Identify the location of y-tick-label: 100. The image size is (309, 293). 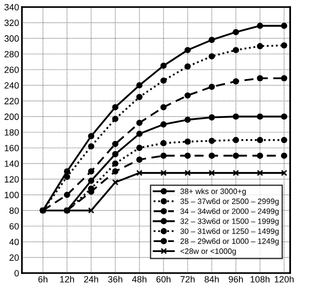
(11, 195).